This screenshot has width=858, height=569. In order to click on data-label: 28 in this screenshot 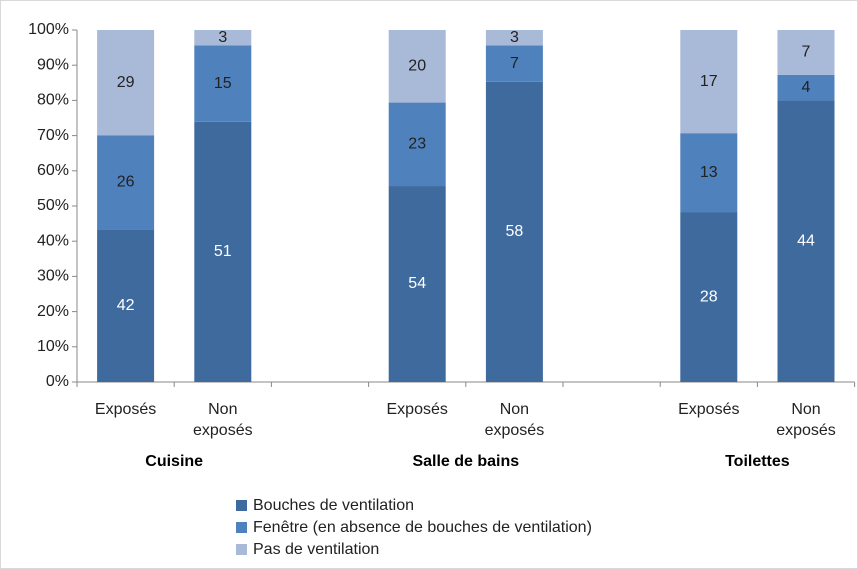, I will do `click(709, 296)`.